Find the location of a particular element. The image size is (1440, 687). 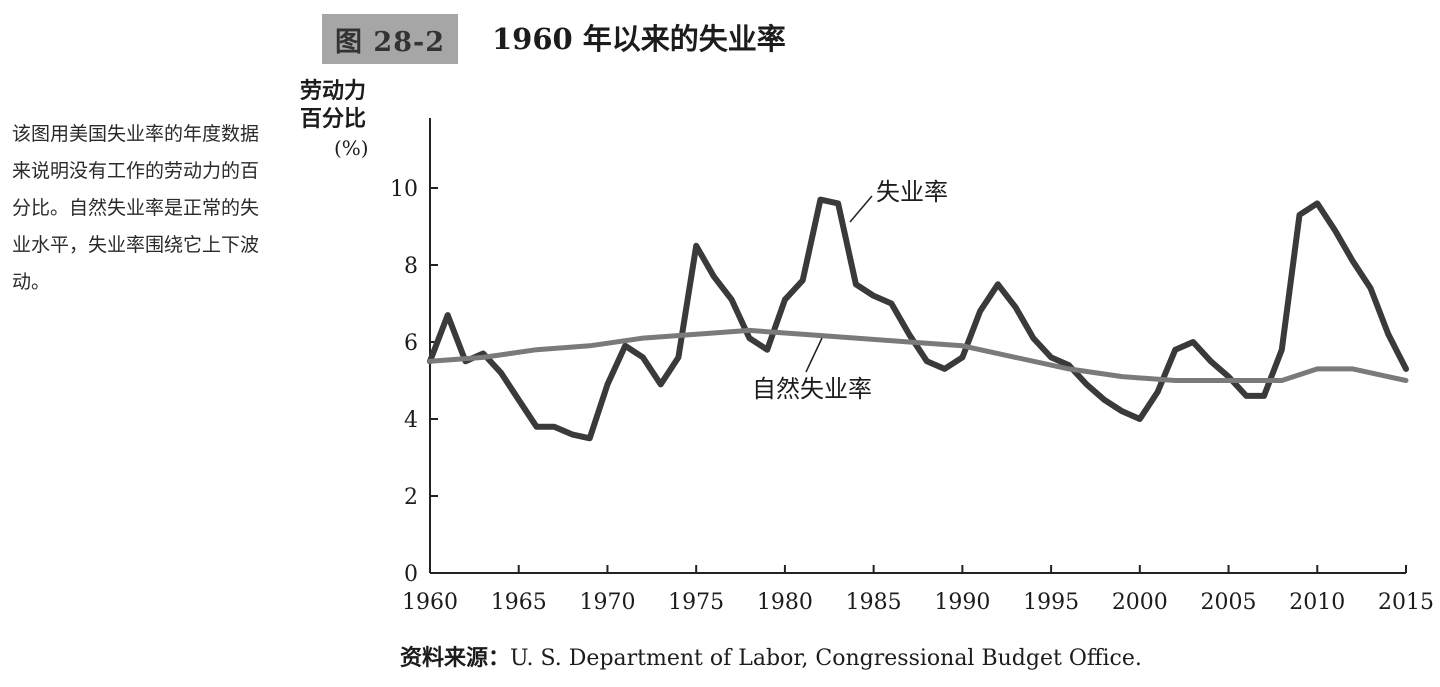

x-tick-label: 1970 is located at coordinates (607, 602).